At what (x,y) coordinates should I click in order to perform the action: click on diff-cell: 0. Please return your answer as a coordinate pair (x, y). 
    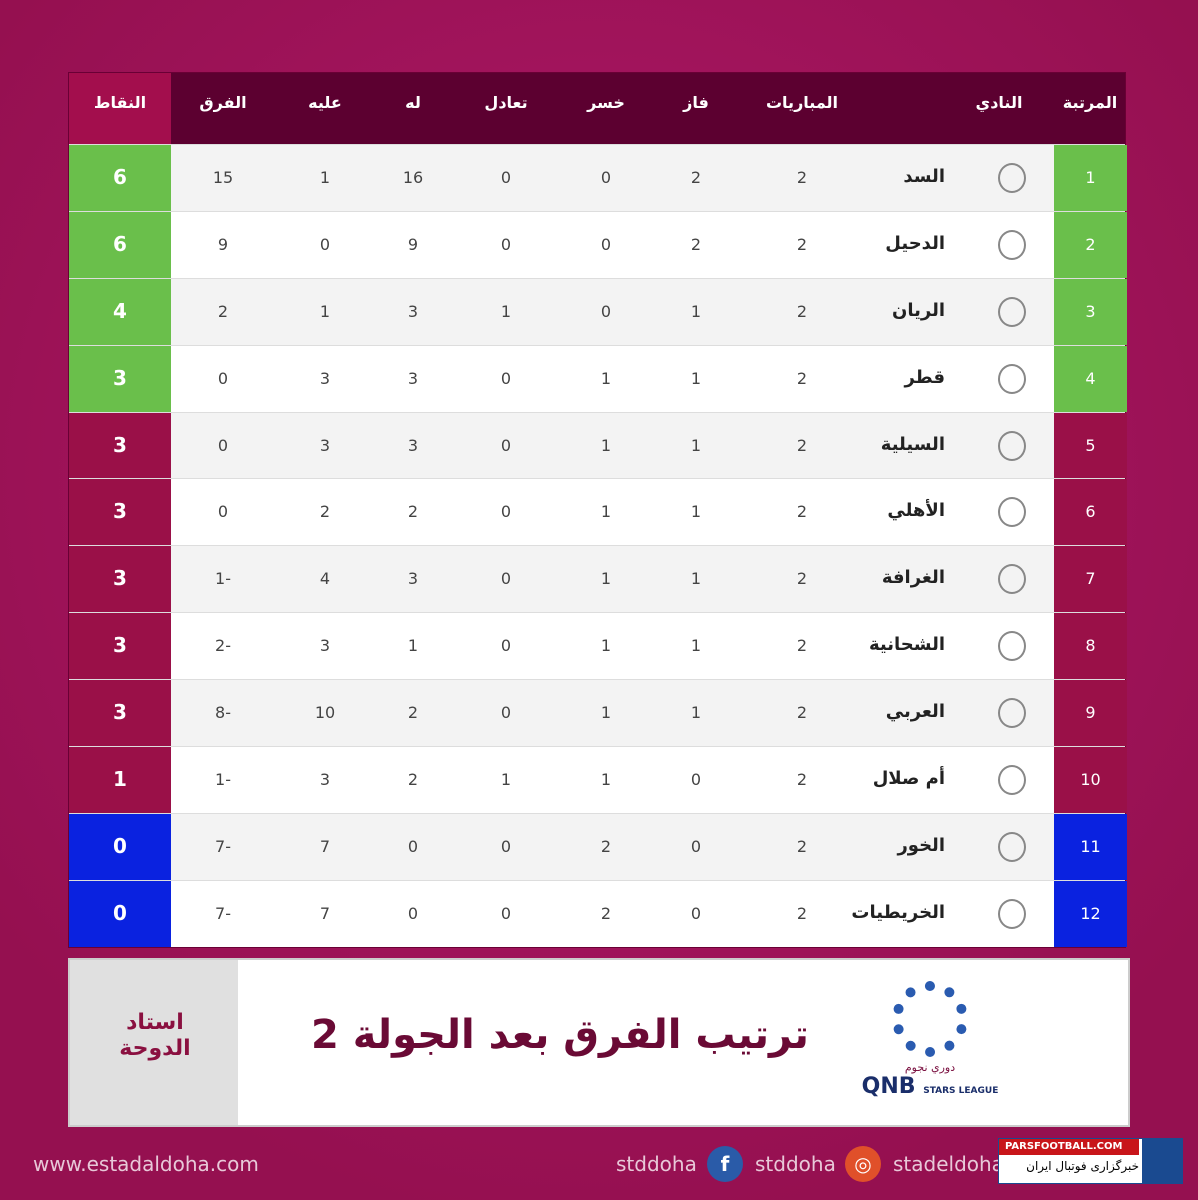
    Looking at the image, I should click on (223, 512).